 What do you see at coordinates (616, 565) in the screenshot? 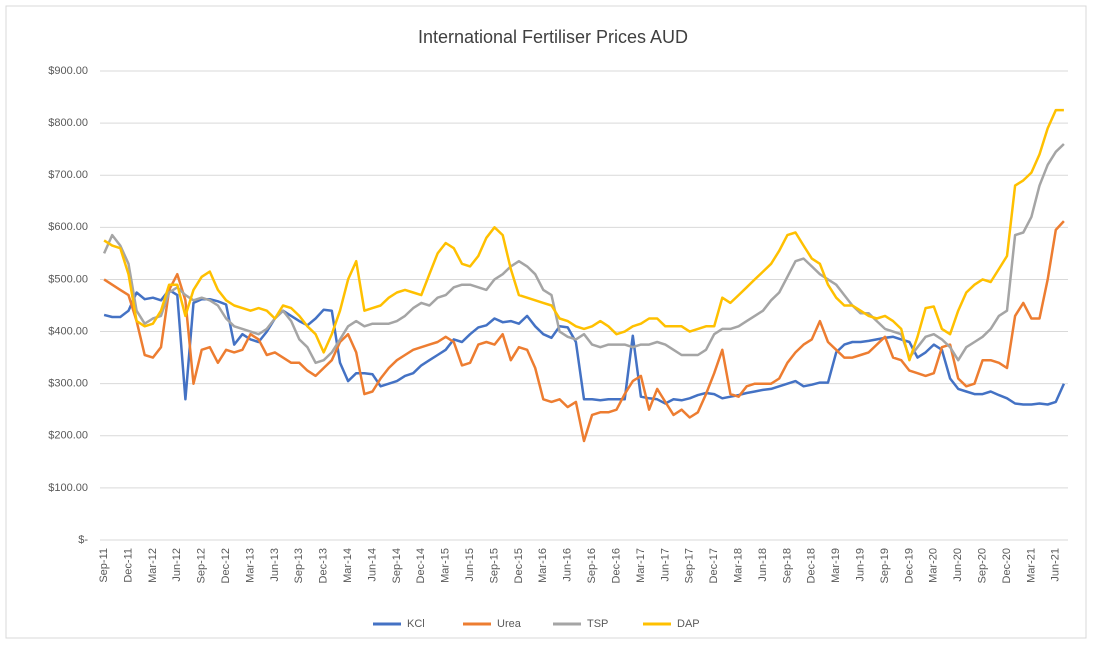
I see `x-tick-label: Dec-16` at bounding box center [616, 565].